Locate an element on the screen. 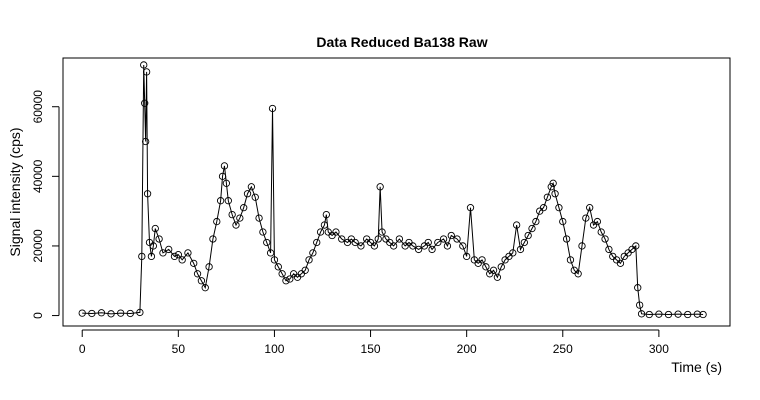 The height and width of the screenshot is (400, 760). x-tick-label: 50 is located at coordinates (179, 349).